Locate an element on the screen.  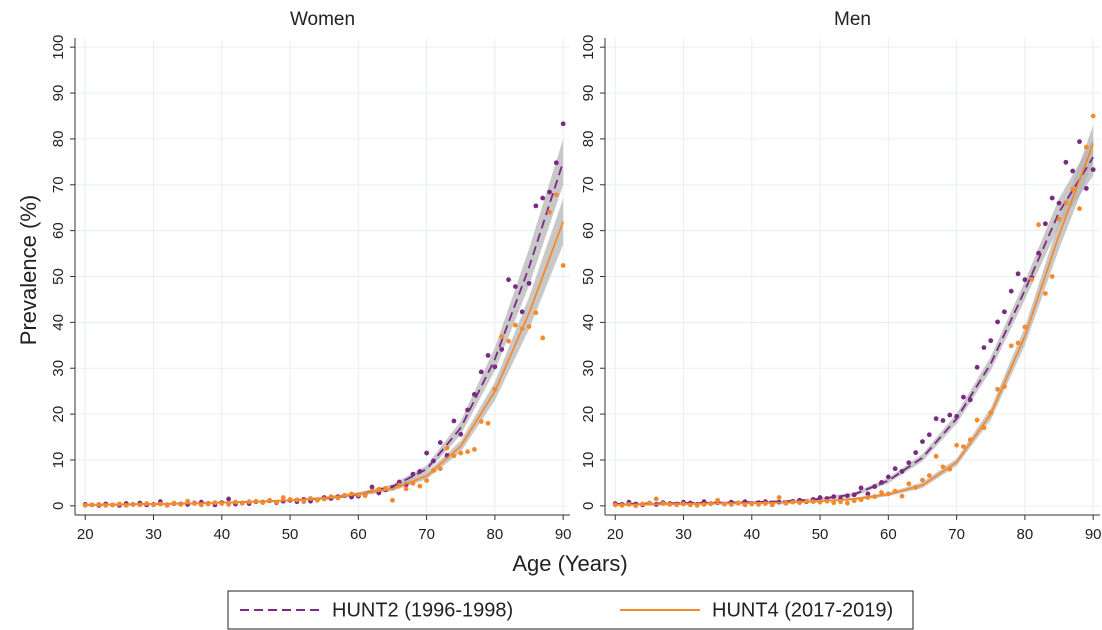
y-tick-label: 60 is located at coordinates (588, 230).